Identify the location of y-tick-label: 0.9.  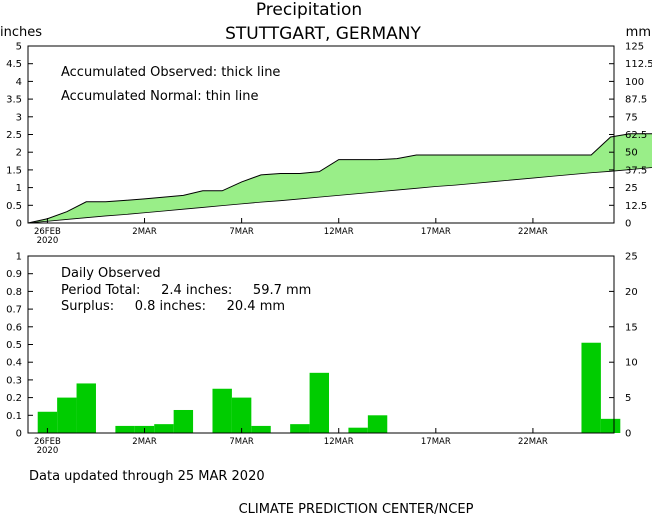
(14, 274).